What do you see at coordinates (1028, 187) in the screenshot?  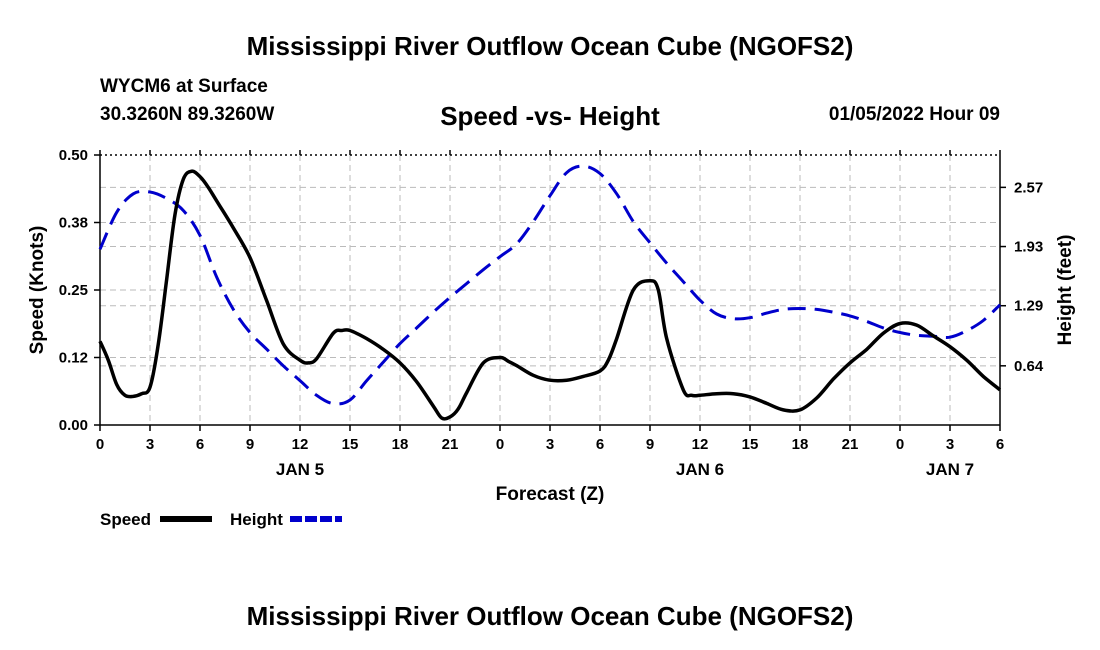 I see `y2-tick-label: 2.57` at bounding box center [1028, 187].